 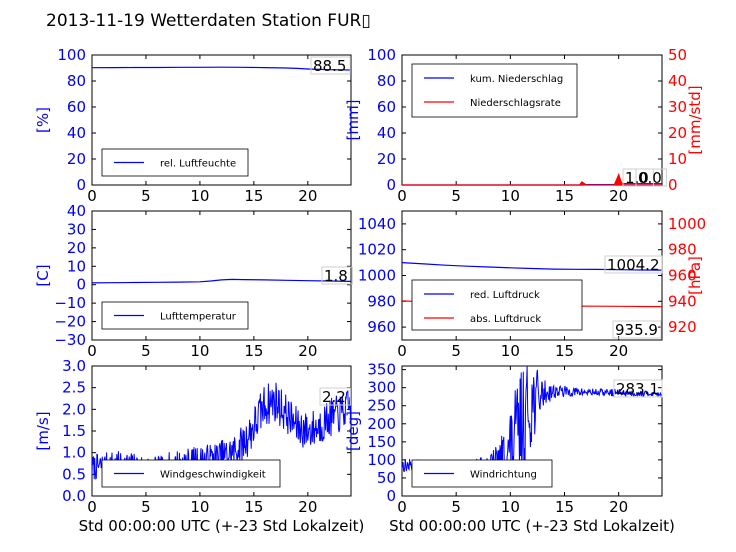 What do you see at coordinates (381, 424) in the screenshot?
I see `y-tick-label: 200` at bounding box center [381, 424].